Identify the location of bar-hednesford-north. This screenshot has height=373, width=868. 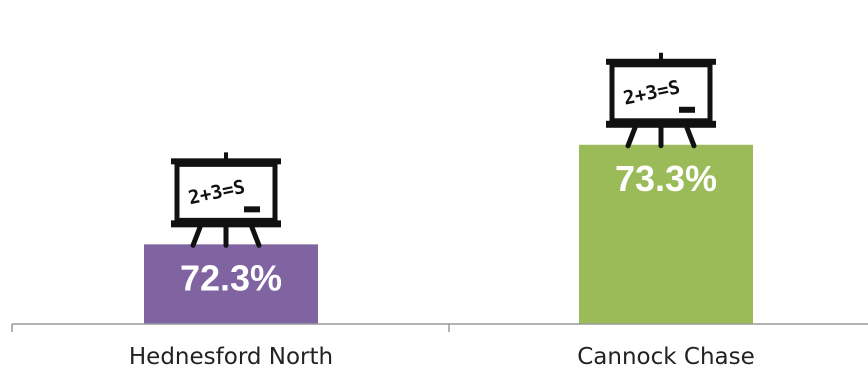
(231, 284).